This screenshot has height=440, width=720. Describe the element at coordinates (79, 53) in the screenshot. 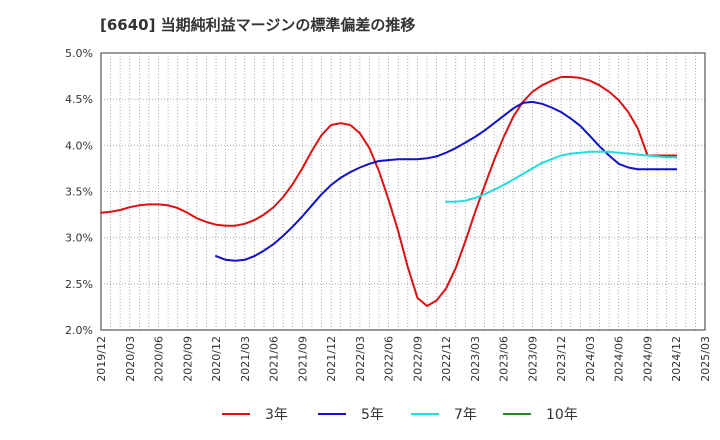

I see `y-tick-label: 5.0%` at that location.